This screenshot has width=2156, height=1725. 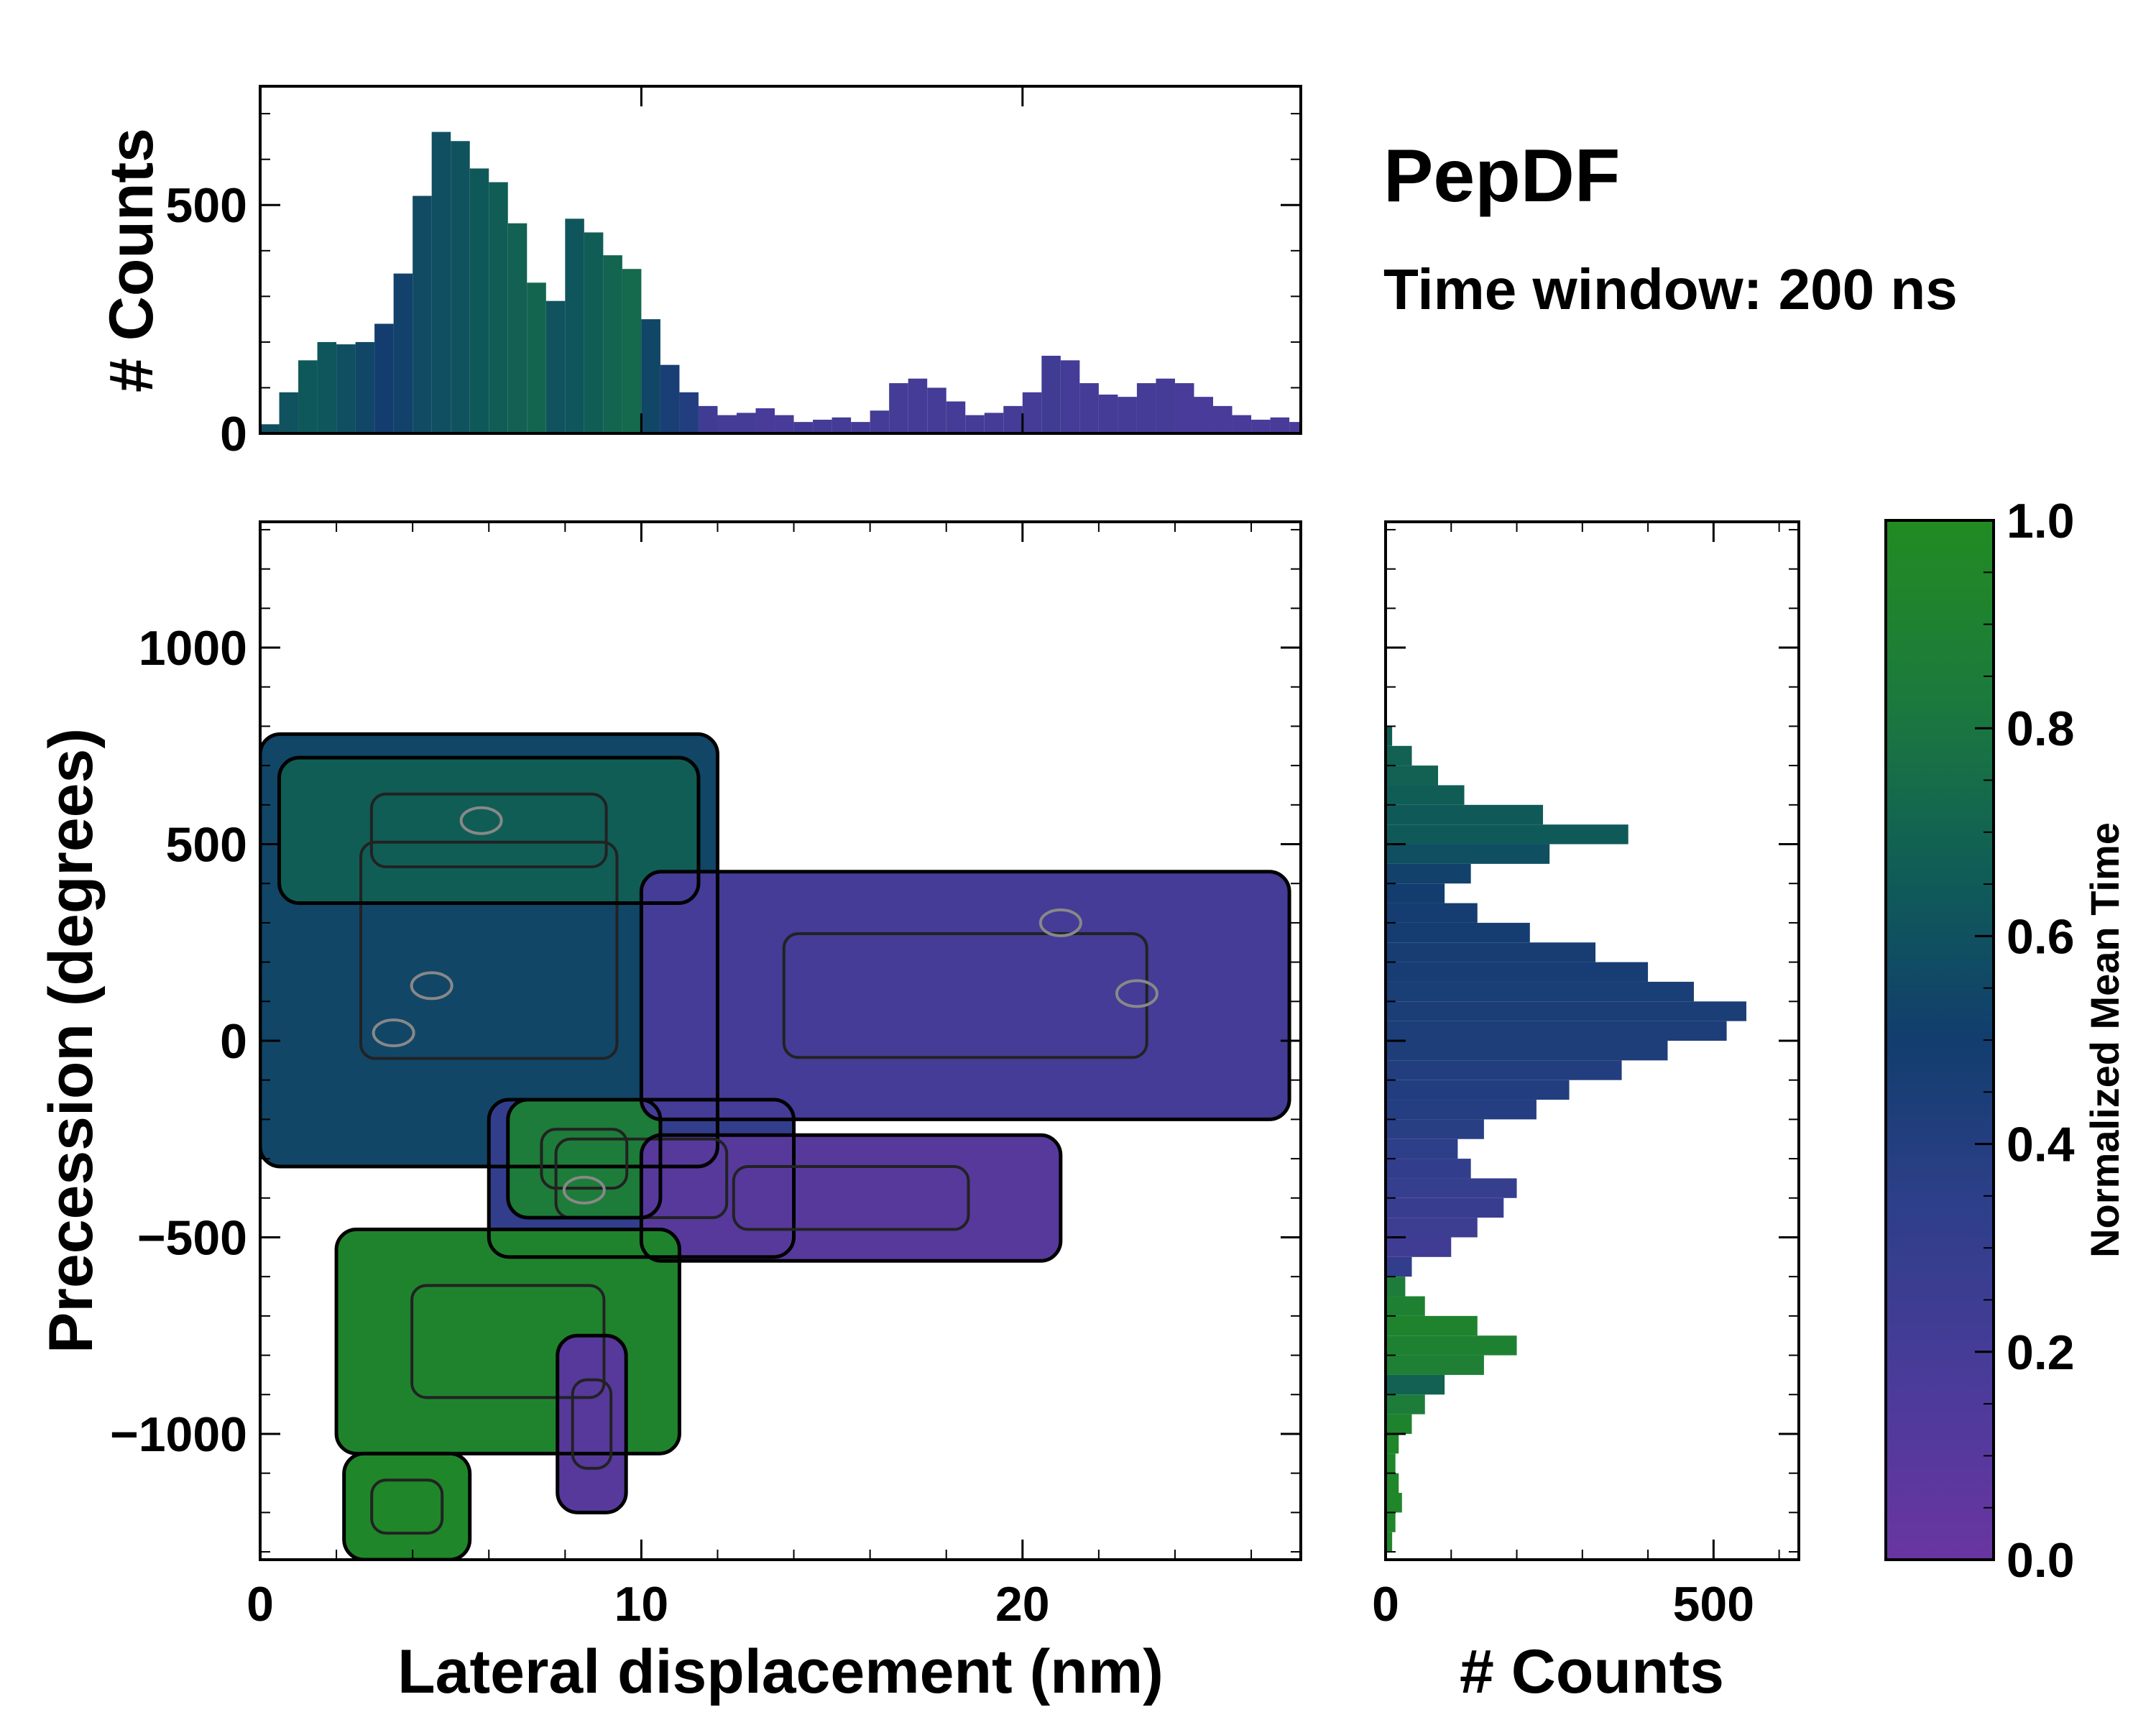 I want to click on contour-inner-bottom-tail, so click(x=407, y=1506).